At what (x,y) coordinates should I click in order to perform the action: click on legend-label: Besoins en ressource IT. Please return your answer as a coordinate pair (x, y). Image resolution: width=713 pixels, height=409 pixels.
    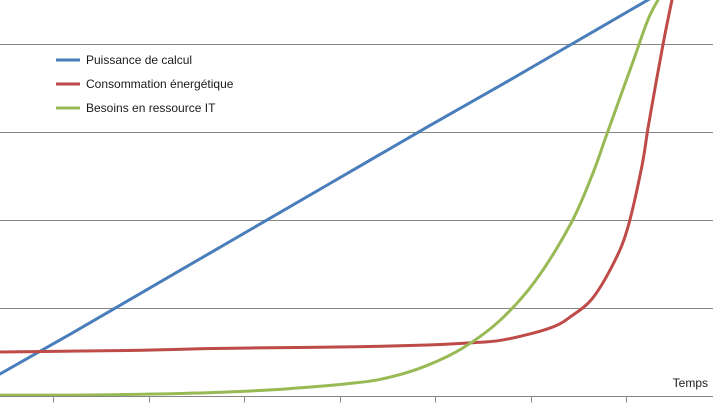
    Looking at the image, I should click on (151, 108).